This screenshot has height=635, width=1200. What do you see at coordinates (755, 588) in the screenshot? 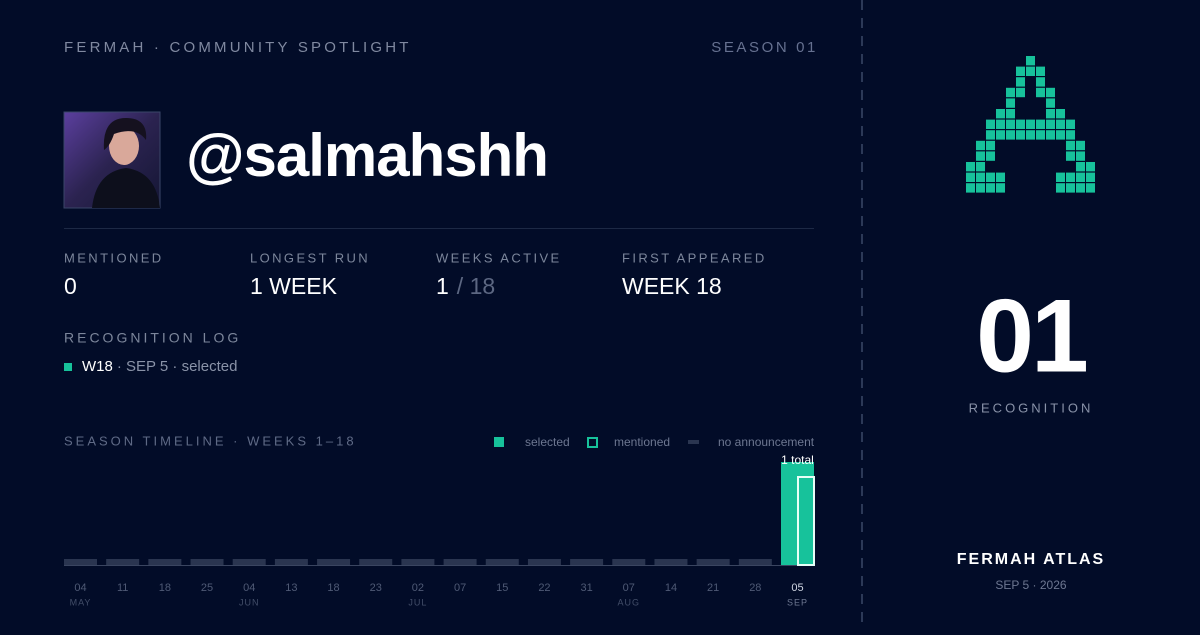
I see `x-tick-label: 28` at bounding box center [755, 588].